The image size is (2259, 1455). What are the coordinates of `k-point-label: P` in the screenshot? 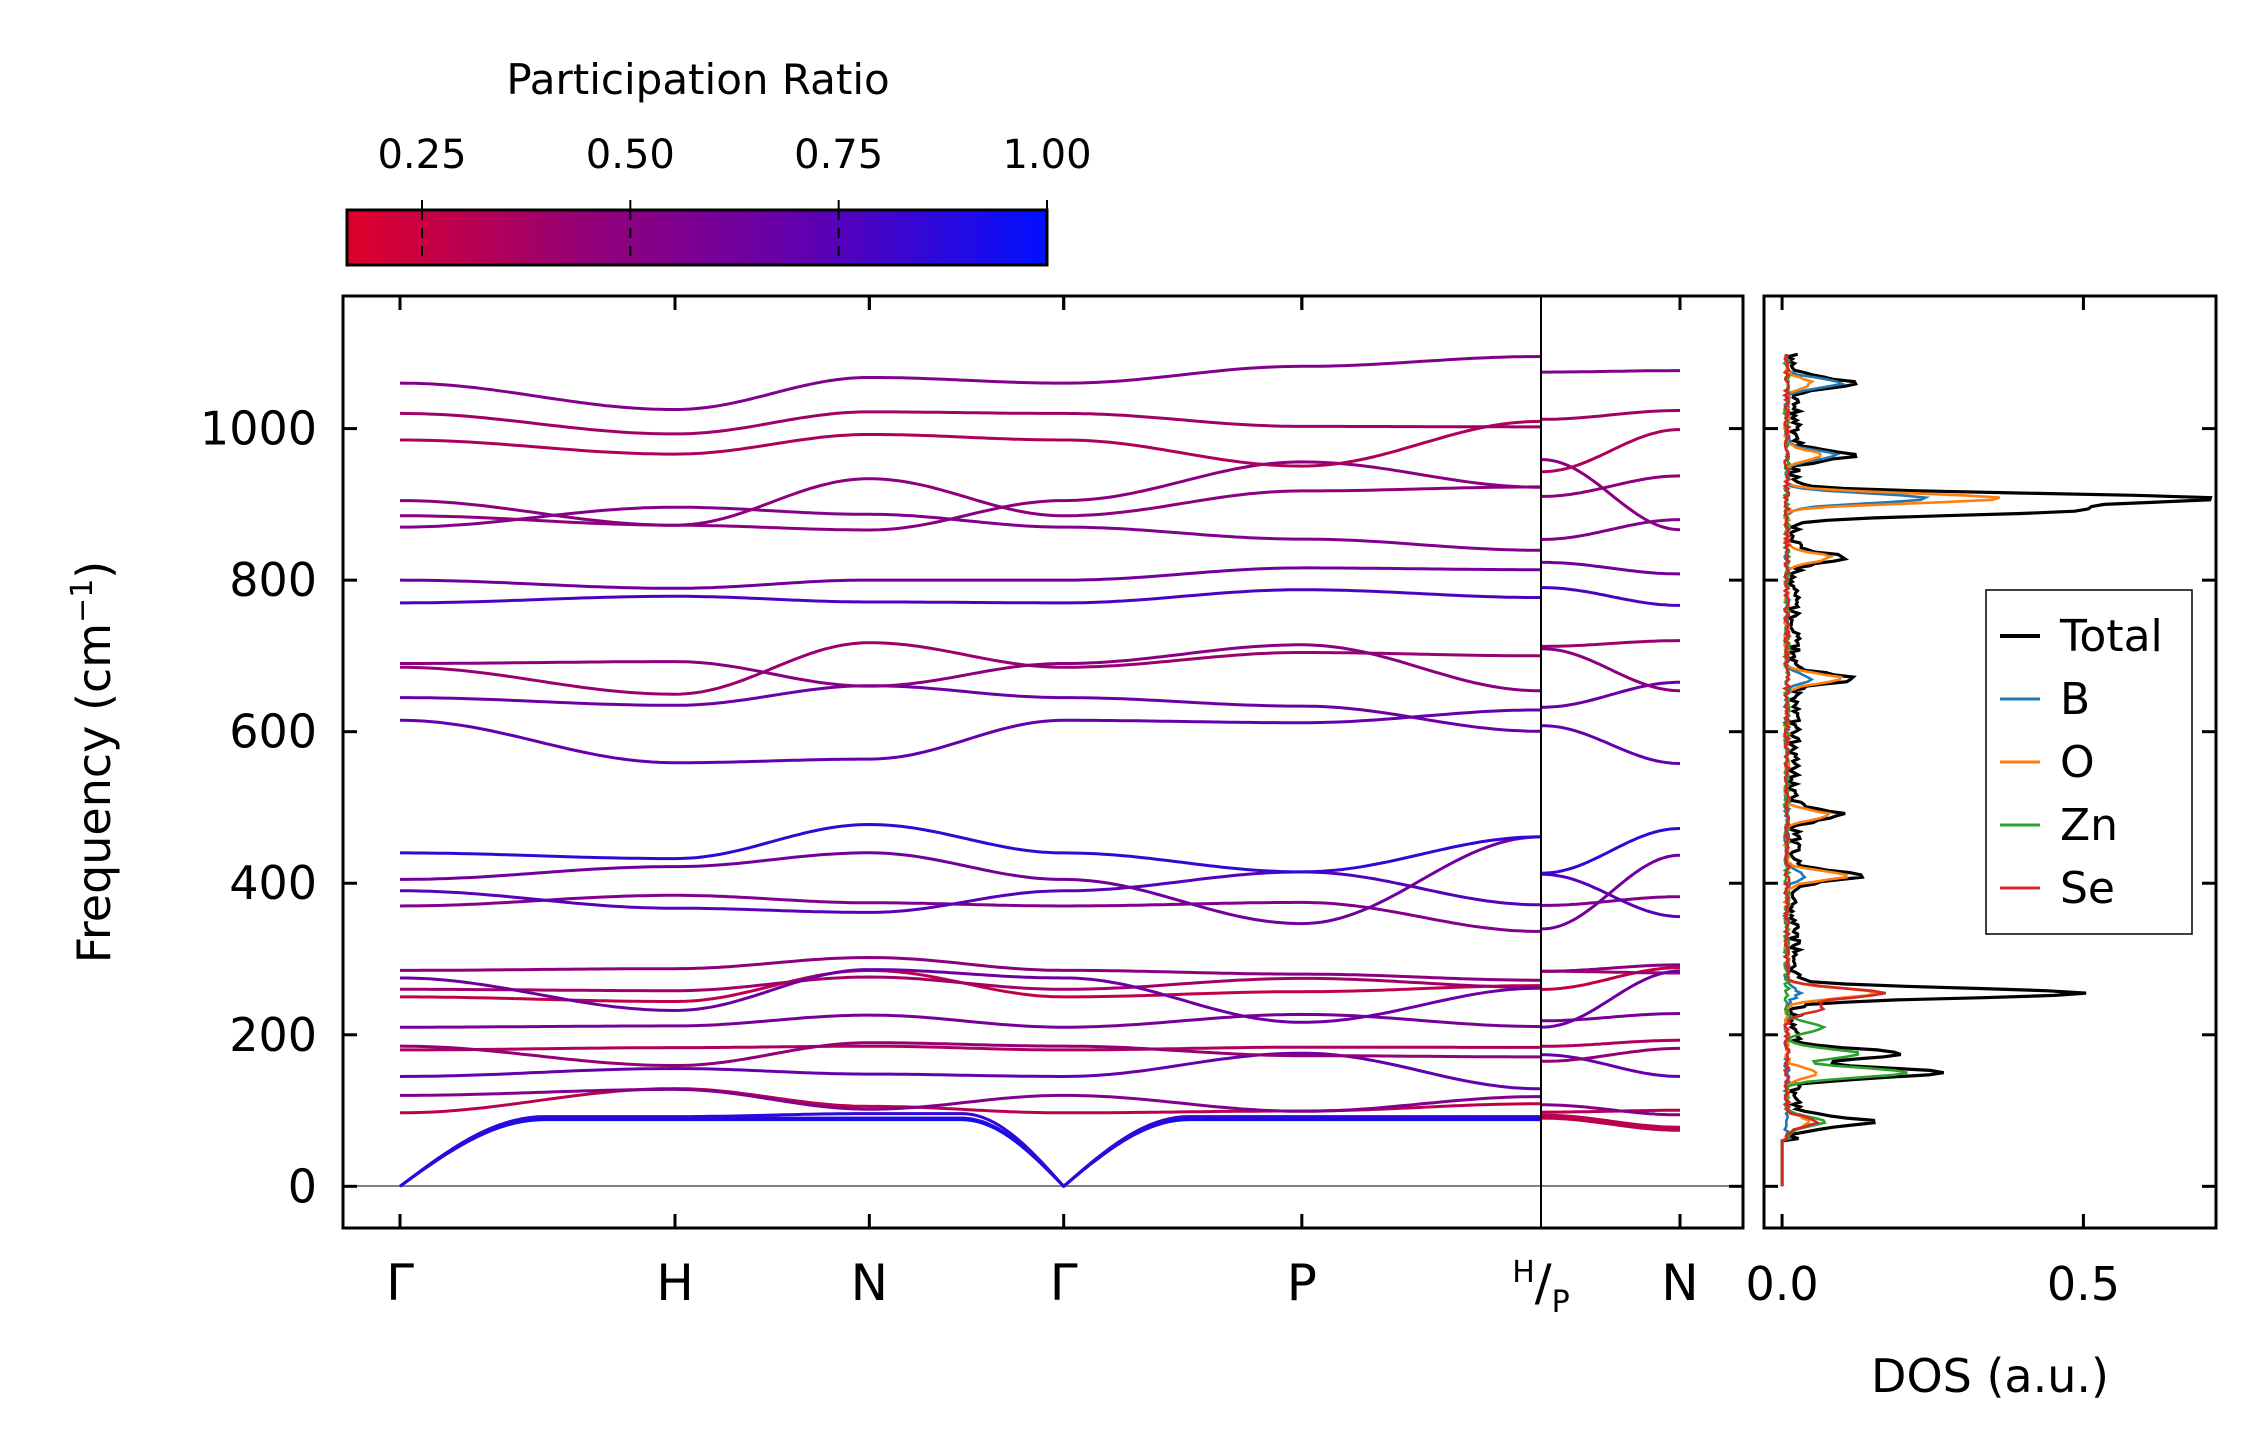 It's located at (1302, 1283).